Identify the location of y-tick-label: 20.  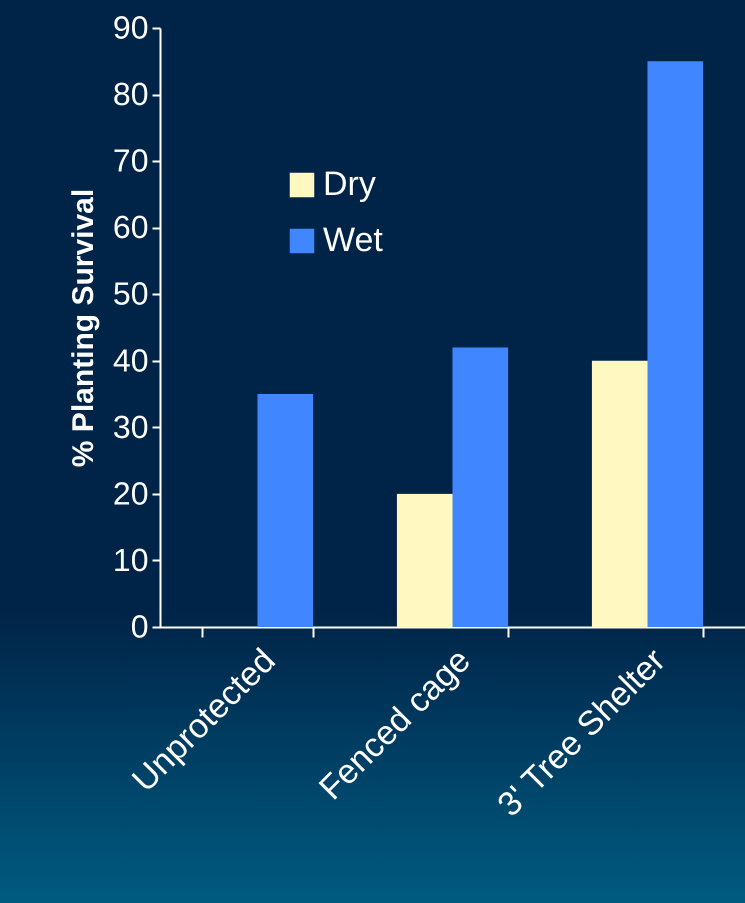
(130, 493).